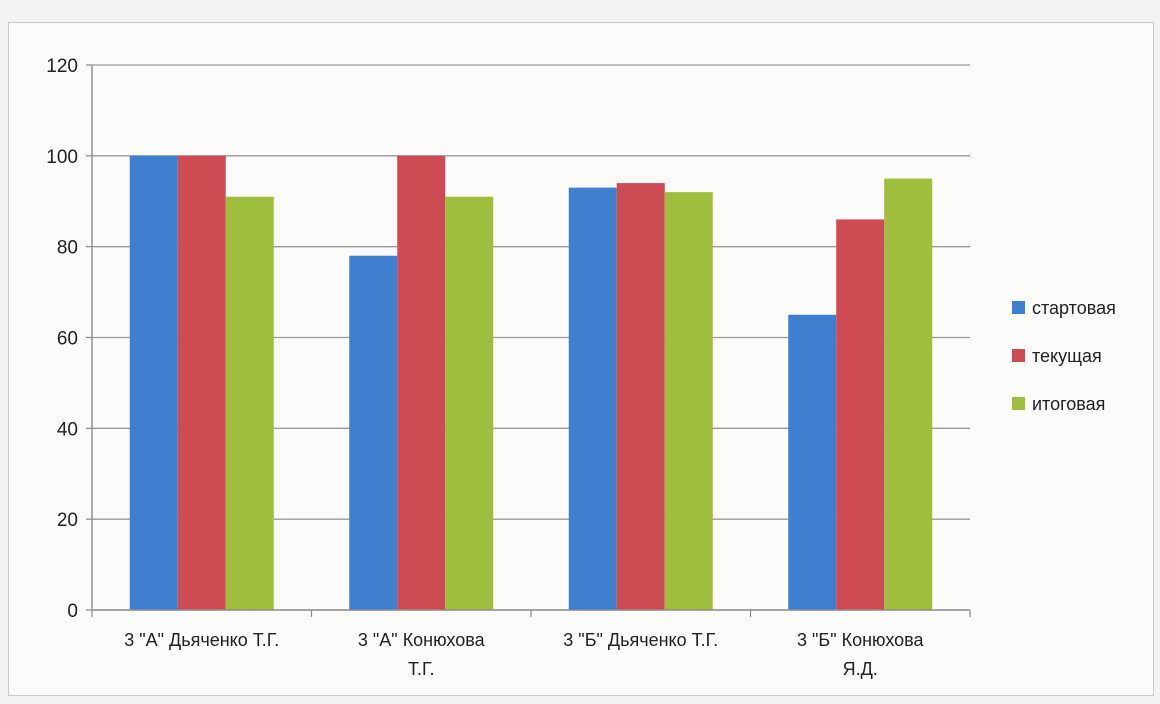  Describe the element at coordinates (1067, 356) in the screenshot. I see `legend-label: текущая` at that location.